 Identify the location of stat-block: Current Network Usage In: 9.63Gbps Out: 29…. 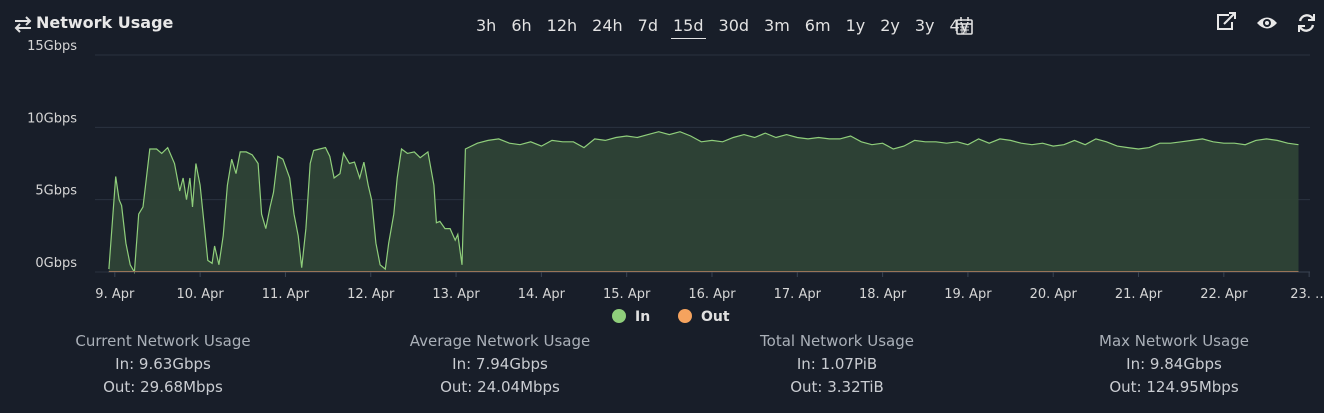
(163, 364).